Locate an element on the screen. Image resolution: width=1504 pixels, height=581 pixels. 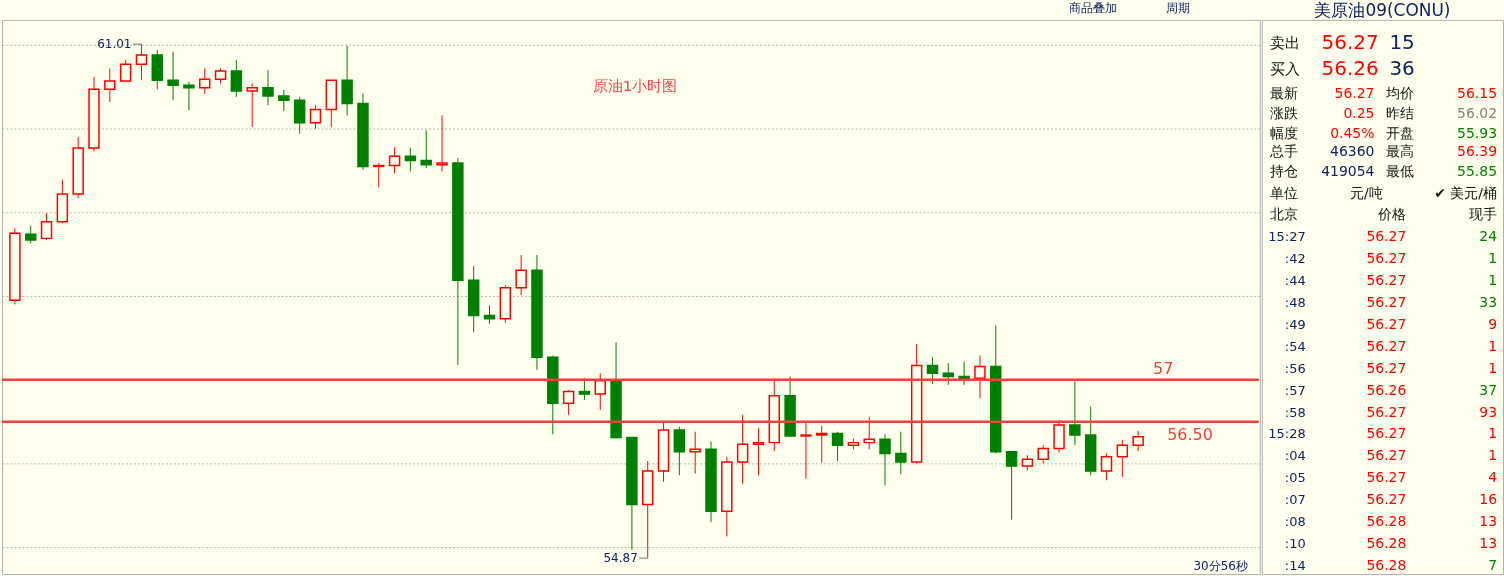
text: 93 is located at coordinates (1488, 411).